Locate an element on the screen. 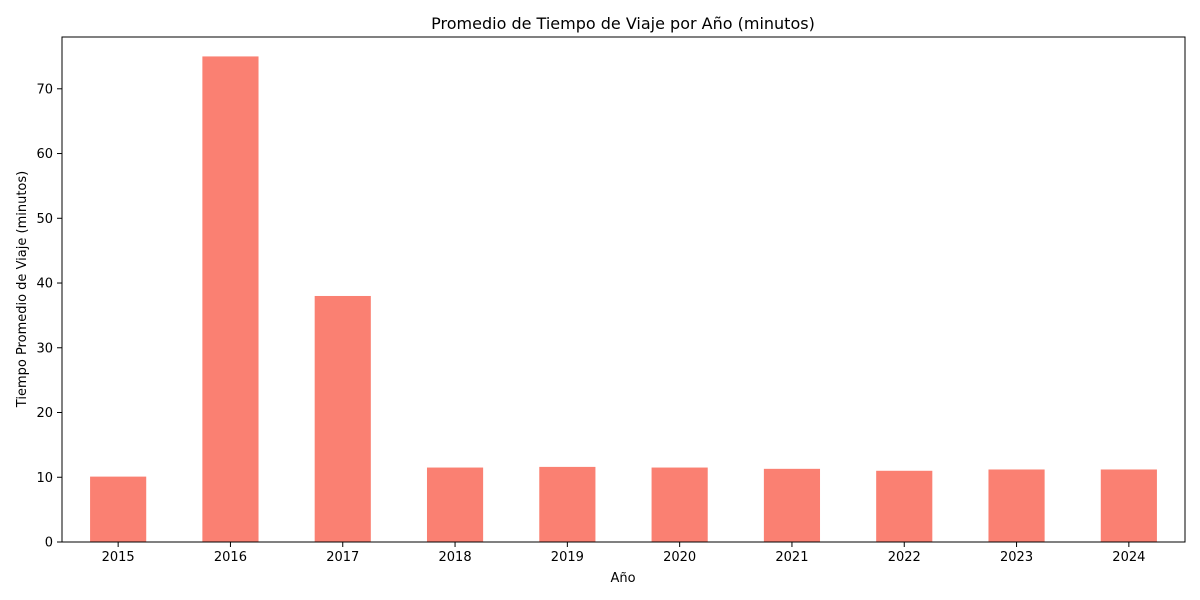 The image size is (1200, 600). y-tick-label: 10 is located at coordinates (44, 478).